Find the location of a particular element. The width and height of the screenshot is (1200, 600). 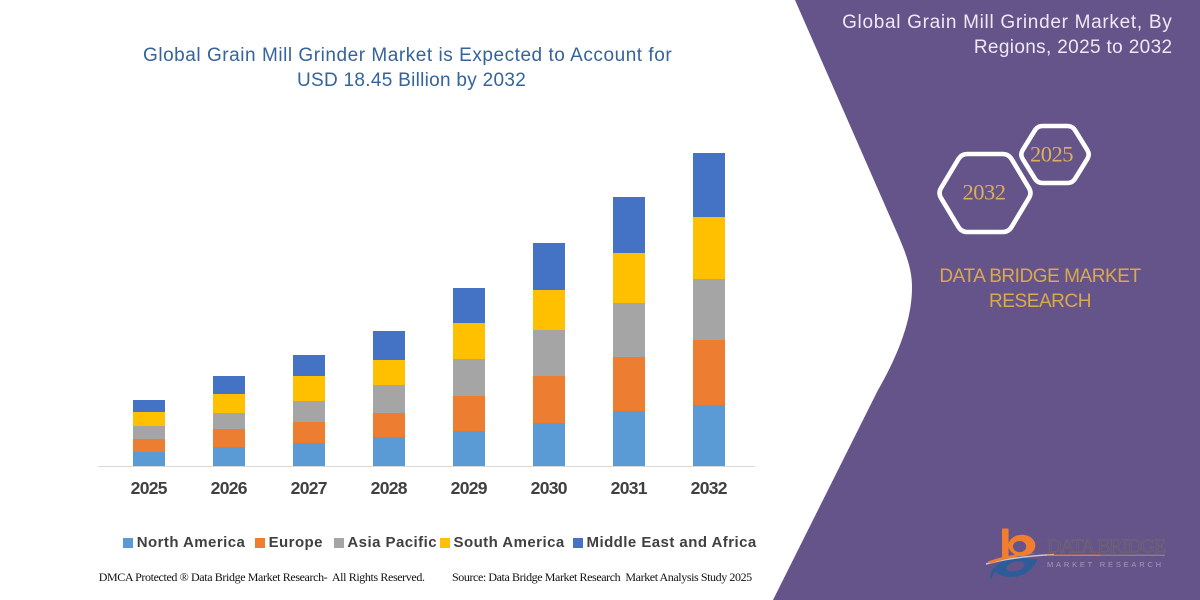

svg-text: 2025 is located at coordinates (1051, 154).